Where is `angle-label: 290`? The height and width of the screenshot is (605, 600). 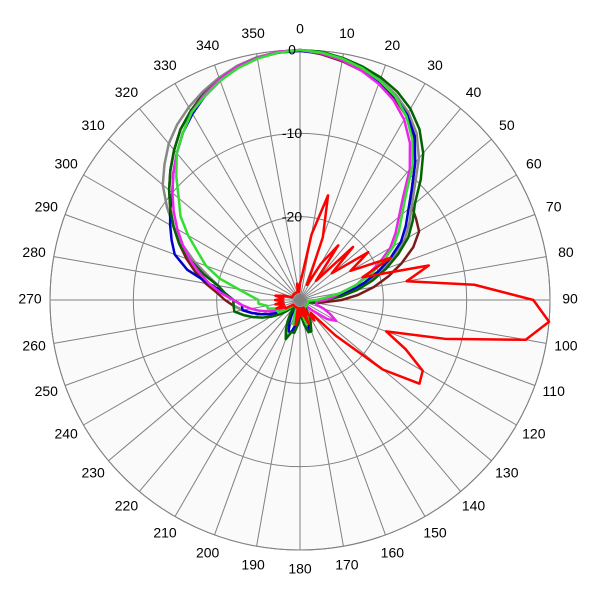
angle-label: 290 is located at coordinates (47, 206).